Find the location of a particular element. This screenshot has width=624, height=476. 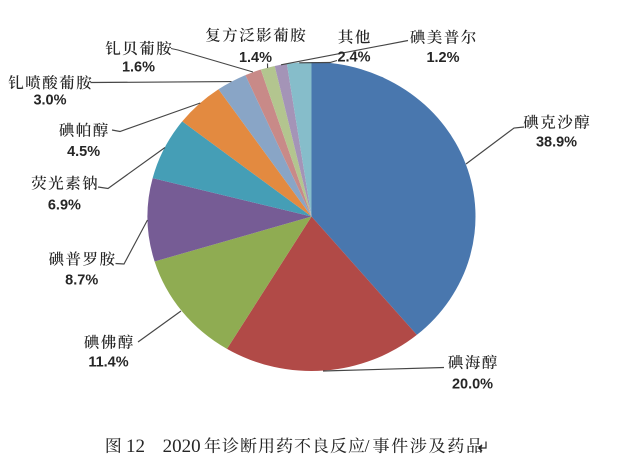

svg-text: 4.5% is located at coordinates (83, 152).